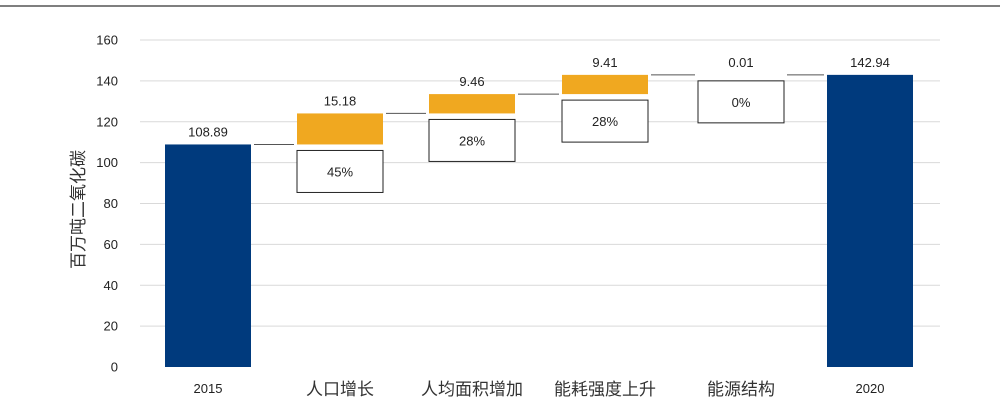 This screenshot has width=1000, height=407. Describe the element at coordinates (107, 40) in the screenshot. I see `y-tick-label-160: 160` at that location.